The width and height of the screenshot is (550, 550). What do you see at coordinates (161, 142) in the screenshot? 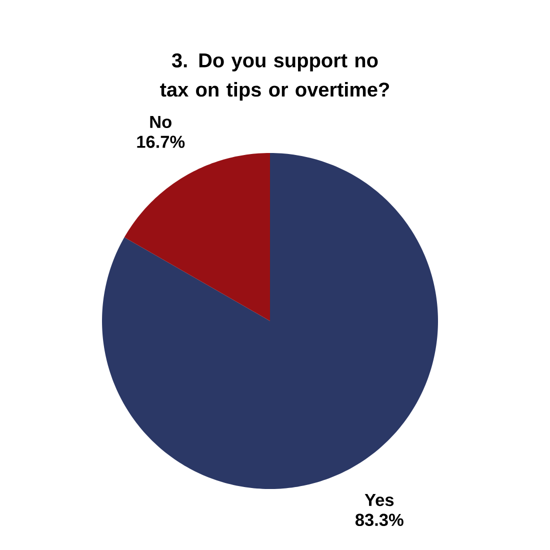
I see `data-label: 16.7%` at bounding box center [161, 142].